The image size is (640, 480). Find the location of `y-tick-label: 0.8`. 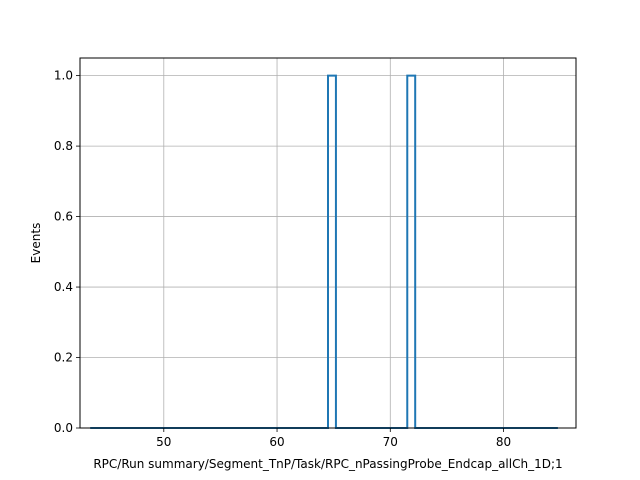

y-tick-label: 0.8 is located at coordinates (63, 146).